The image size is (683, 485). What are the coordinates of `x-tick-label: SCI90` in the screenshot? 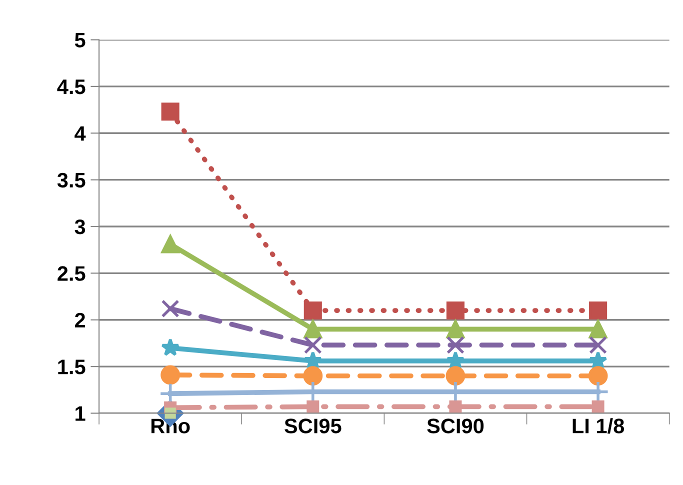 It's located at (455, 426).